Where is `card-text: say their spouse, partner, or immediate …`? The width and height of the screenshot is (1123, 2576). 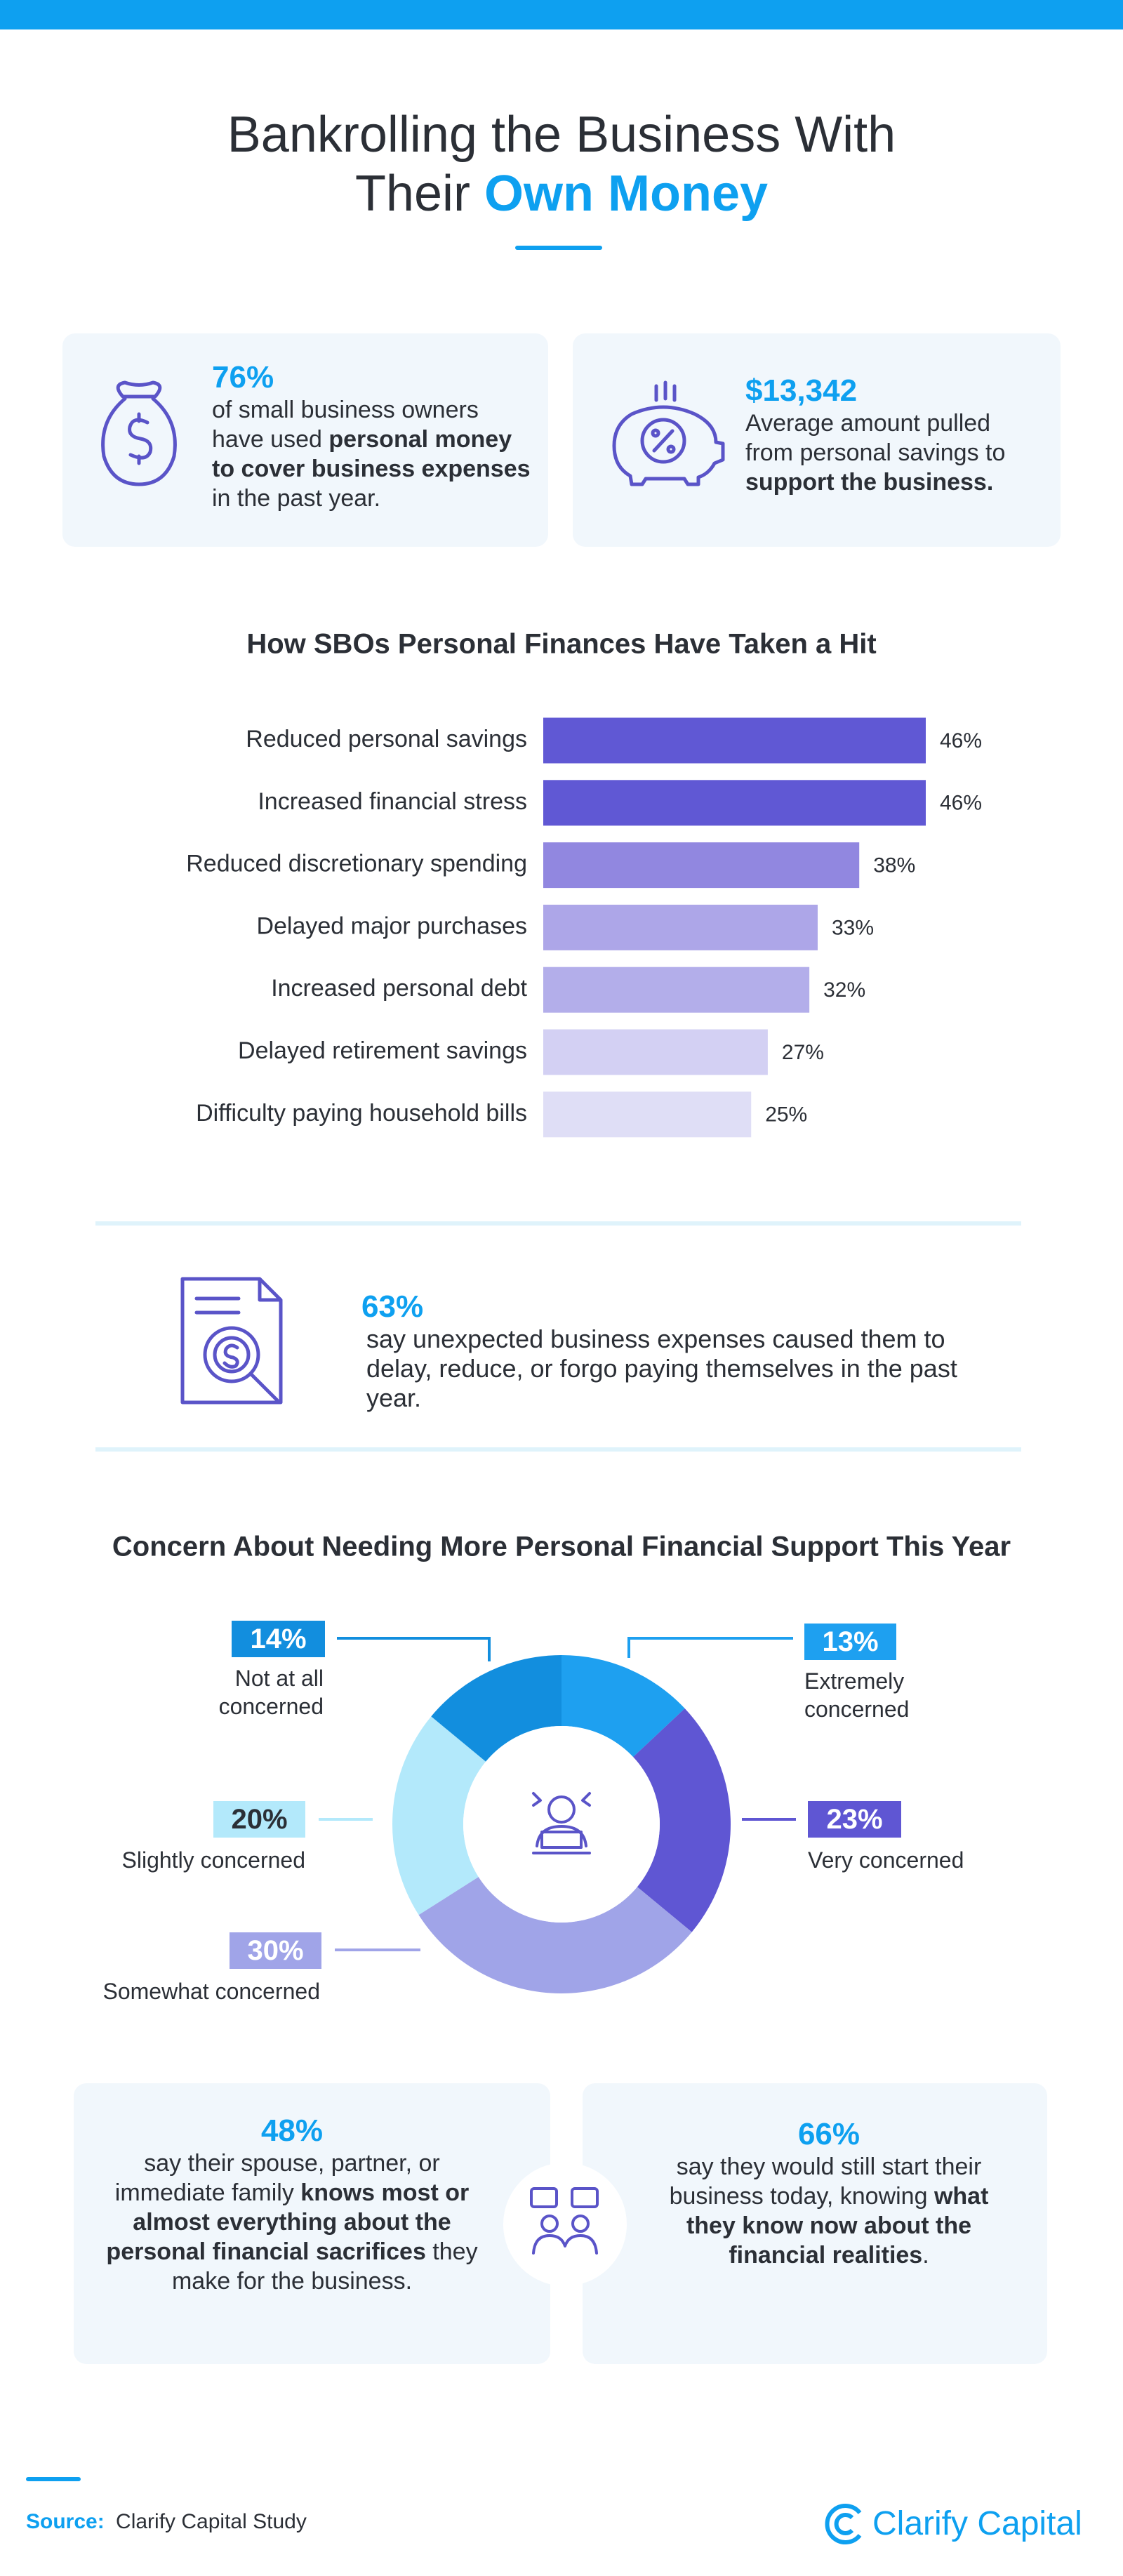 card-text: say their spouse, partner, or immediate … is located at coordinates (292, 2223).